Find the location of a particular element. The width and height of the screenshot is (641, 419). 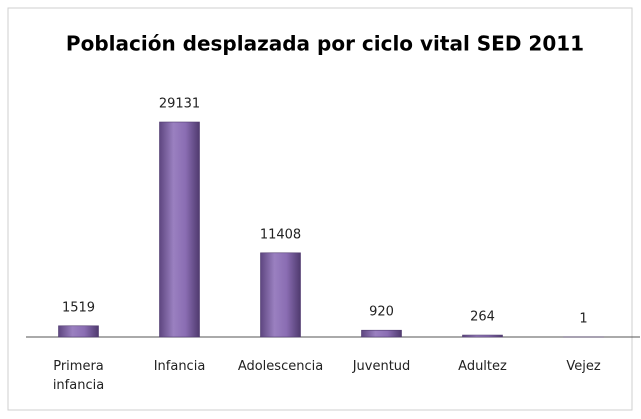

x-tick-label: Adultez is located at coordinates (482, 366).